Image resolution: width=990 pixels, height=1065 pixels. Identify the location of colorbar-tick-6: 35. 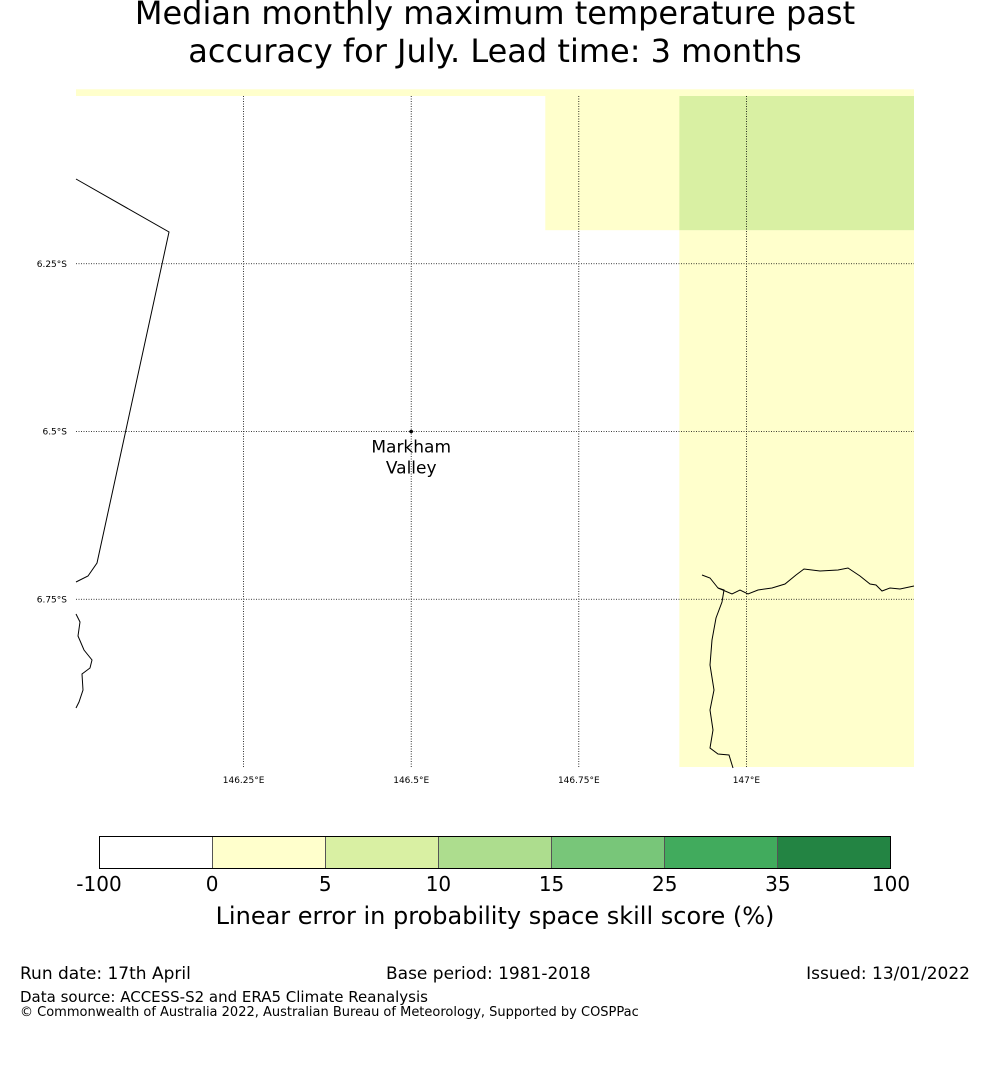
(778, 884).